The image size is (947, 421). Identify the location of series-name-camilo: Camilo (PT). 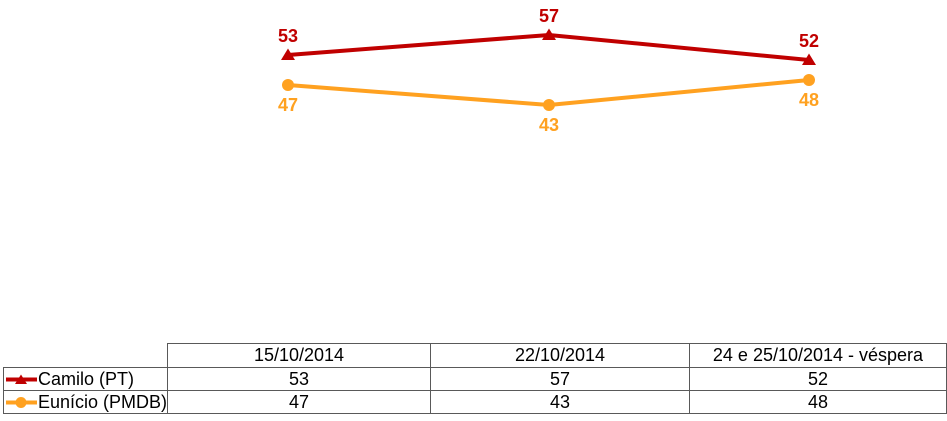
(86, 378).